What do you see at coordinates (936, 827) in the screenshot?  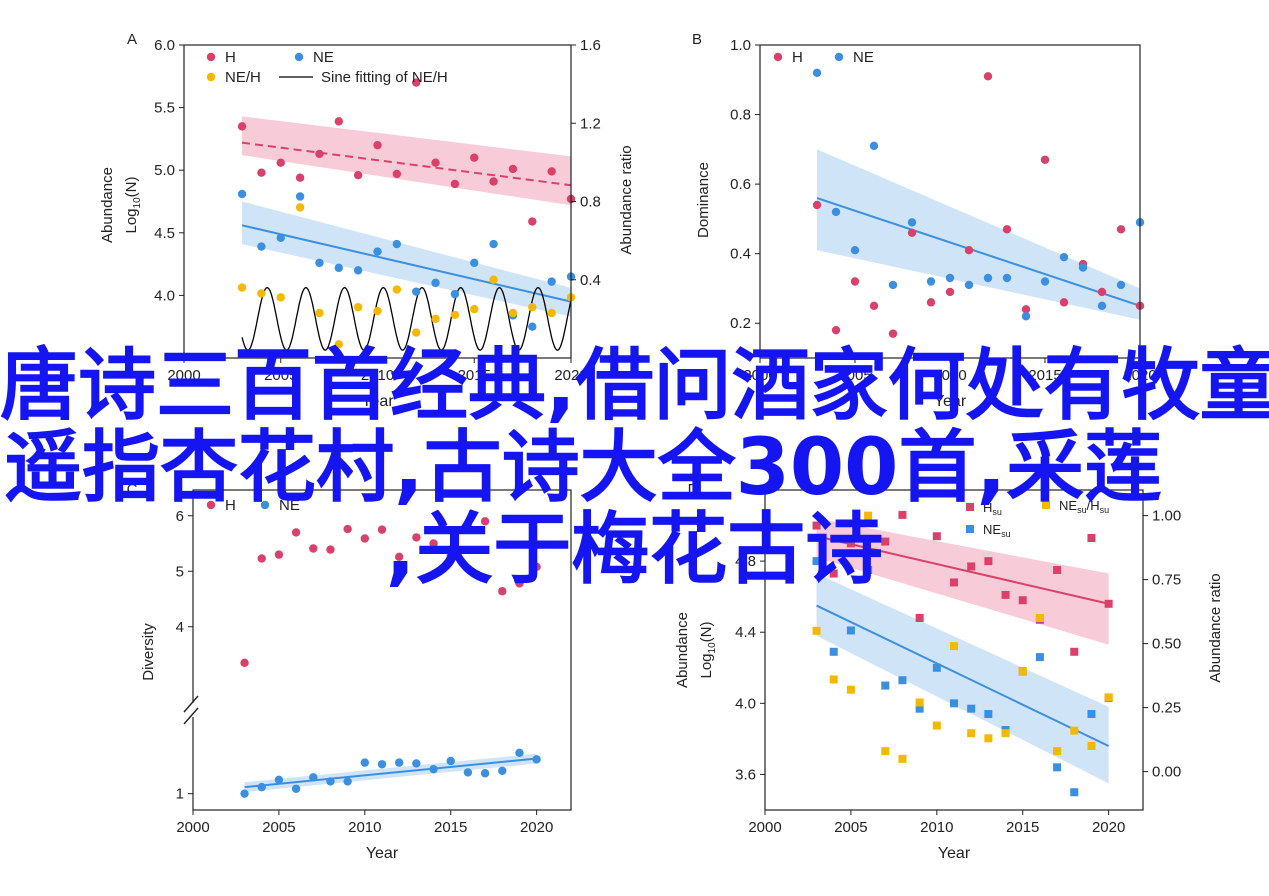 I see `d-x-tick-label: 2010` at bounding box center [936, 827].